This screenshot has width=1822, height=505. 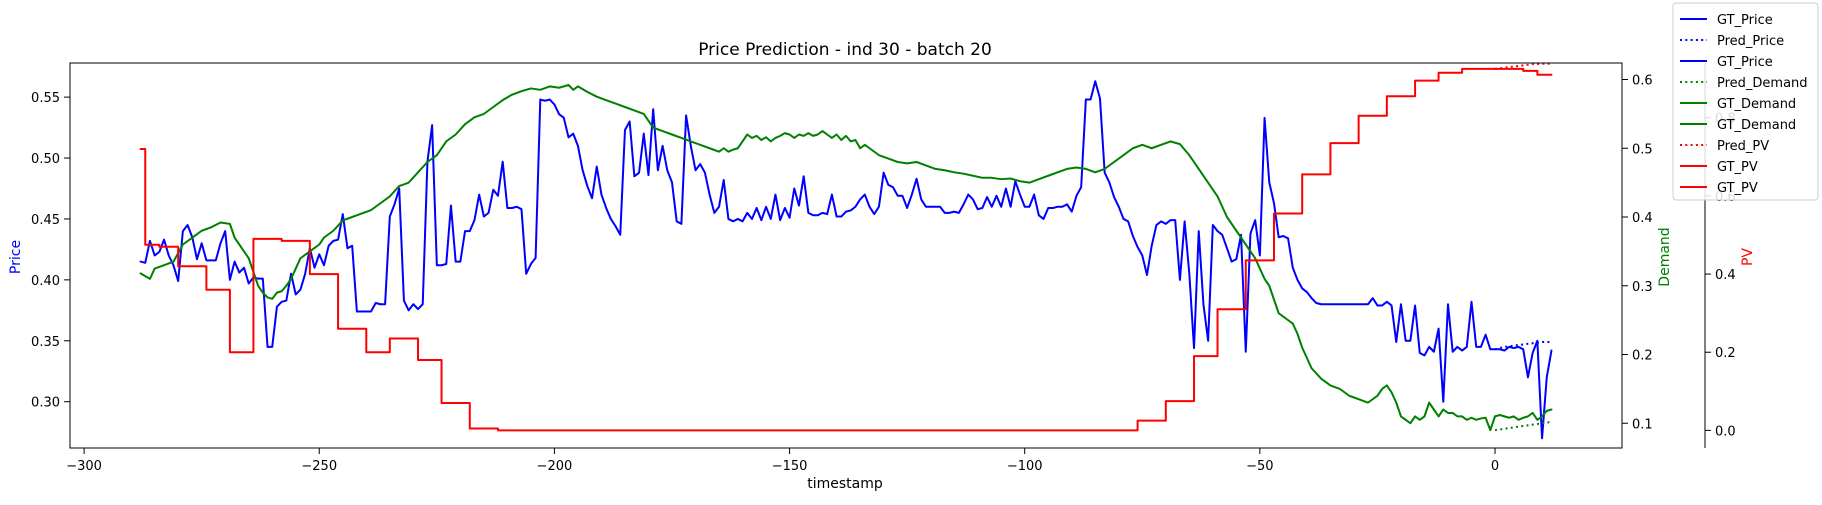 What do you see at coordinates (45, 342) in the screenshot?
I see `price-tick-label: 0.35` at bounding box center [45, 342].